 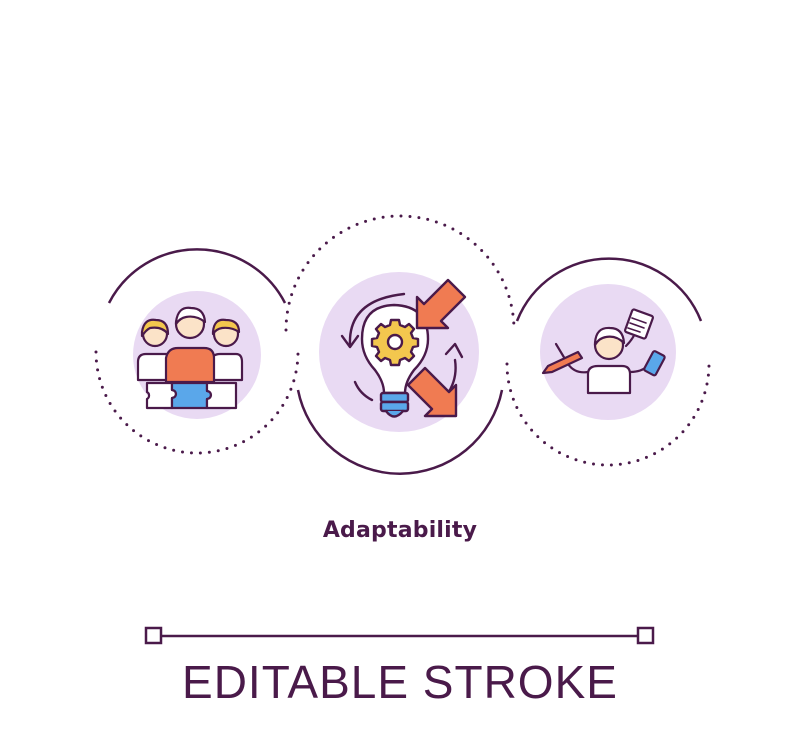 I want to click on right-concept-circle, so click(x=608, y=362).